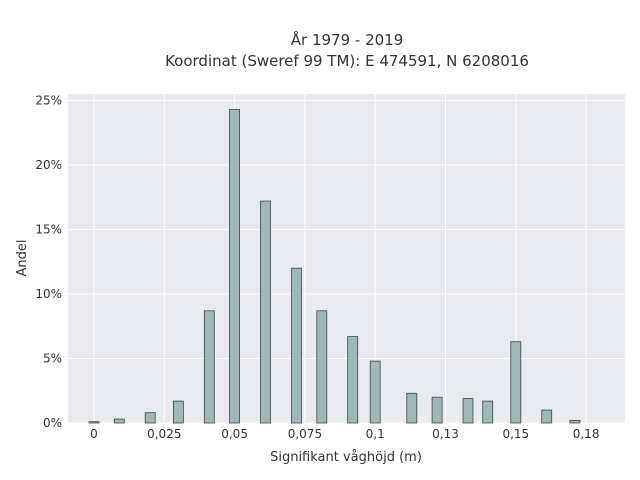 Image resolution: width=640 pixels, height=480 pixels. What do you see at coordinates (22, 258) in the screenshot?
I see `y-axis-label: Andel` at bounding box center [22, 258].